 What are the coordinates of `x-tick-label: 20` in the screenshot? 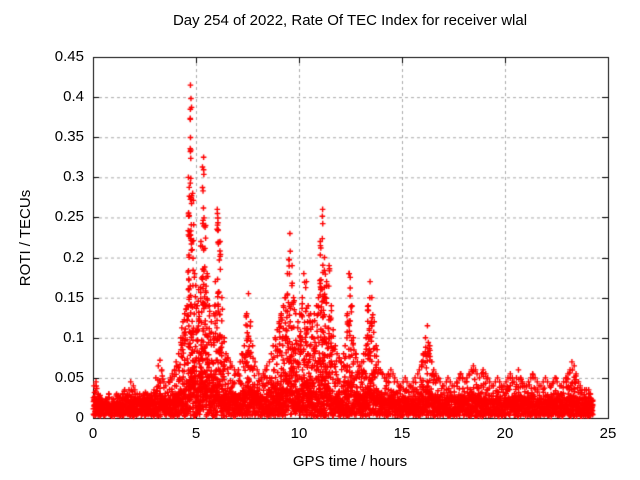 It's located at (505, 433).